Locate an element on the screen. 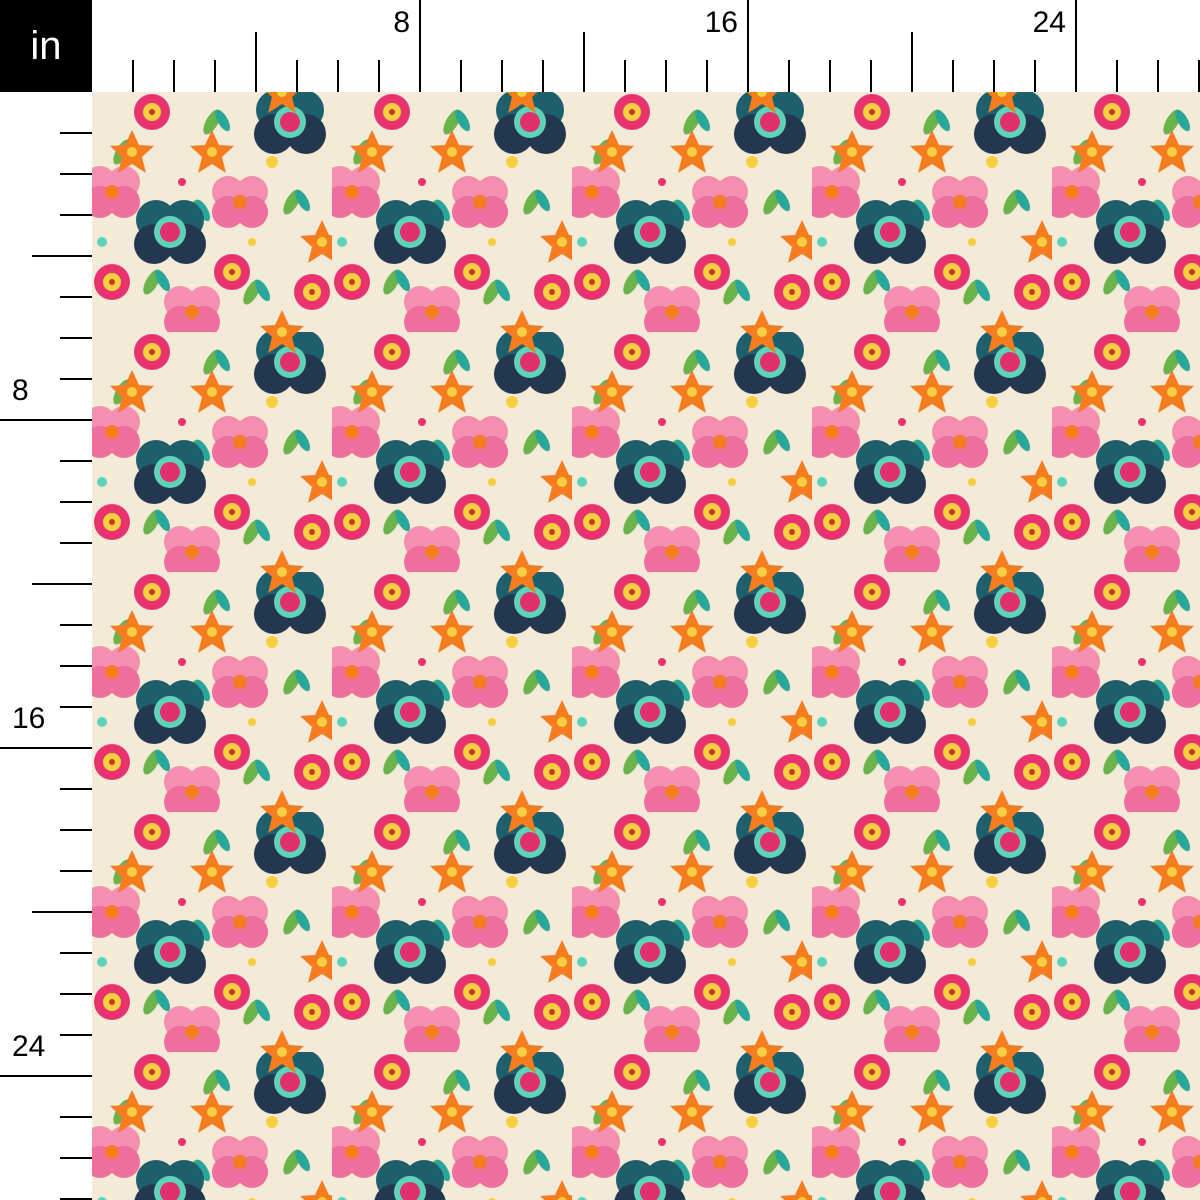  unit-label: in is located at coordinates (46, 46).